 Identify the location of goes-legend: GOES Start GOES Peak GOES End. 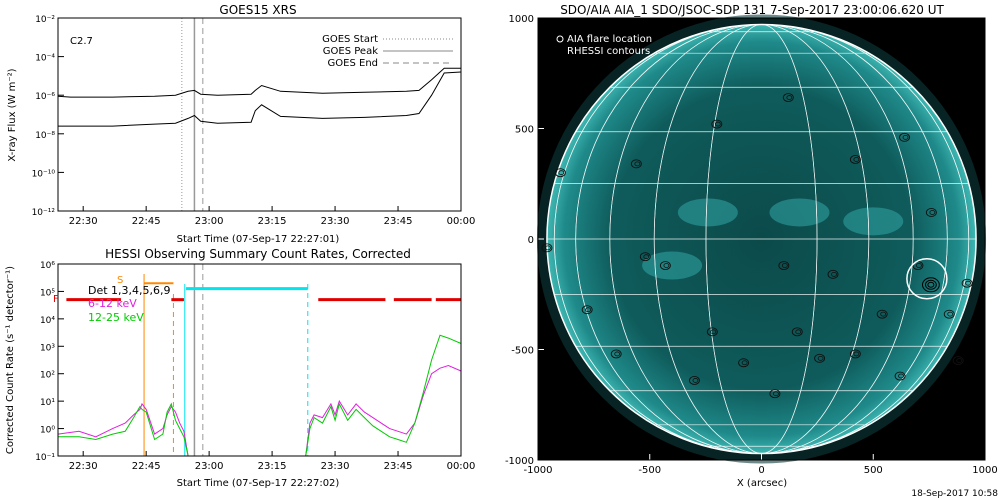
(387, 51).